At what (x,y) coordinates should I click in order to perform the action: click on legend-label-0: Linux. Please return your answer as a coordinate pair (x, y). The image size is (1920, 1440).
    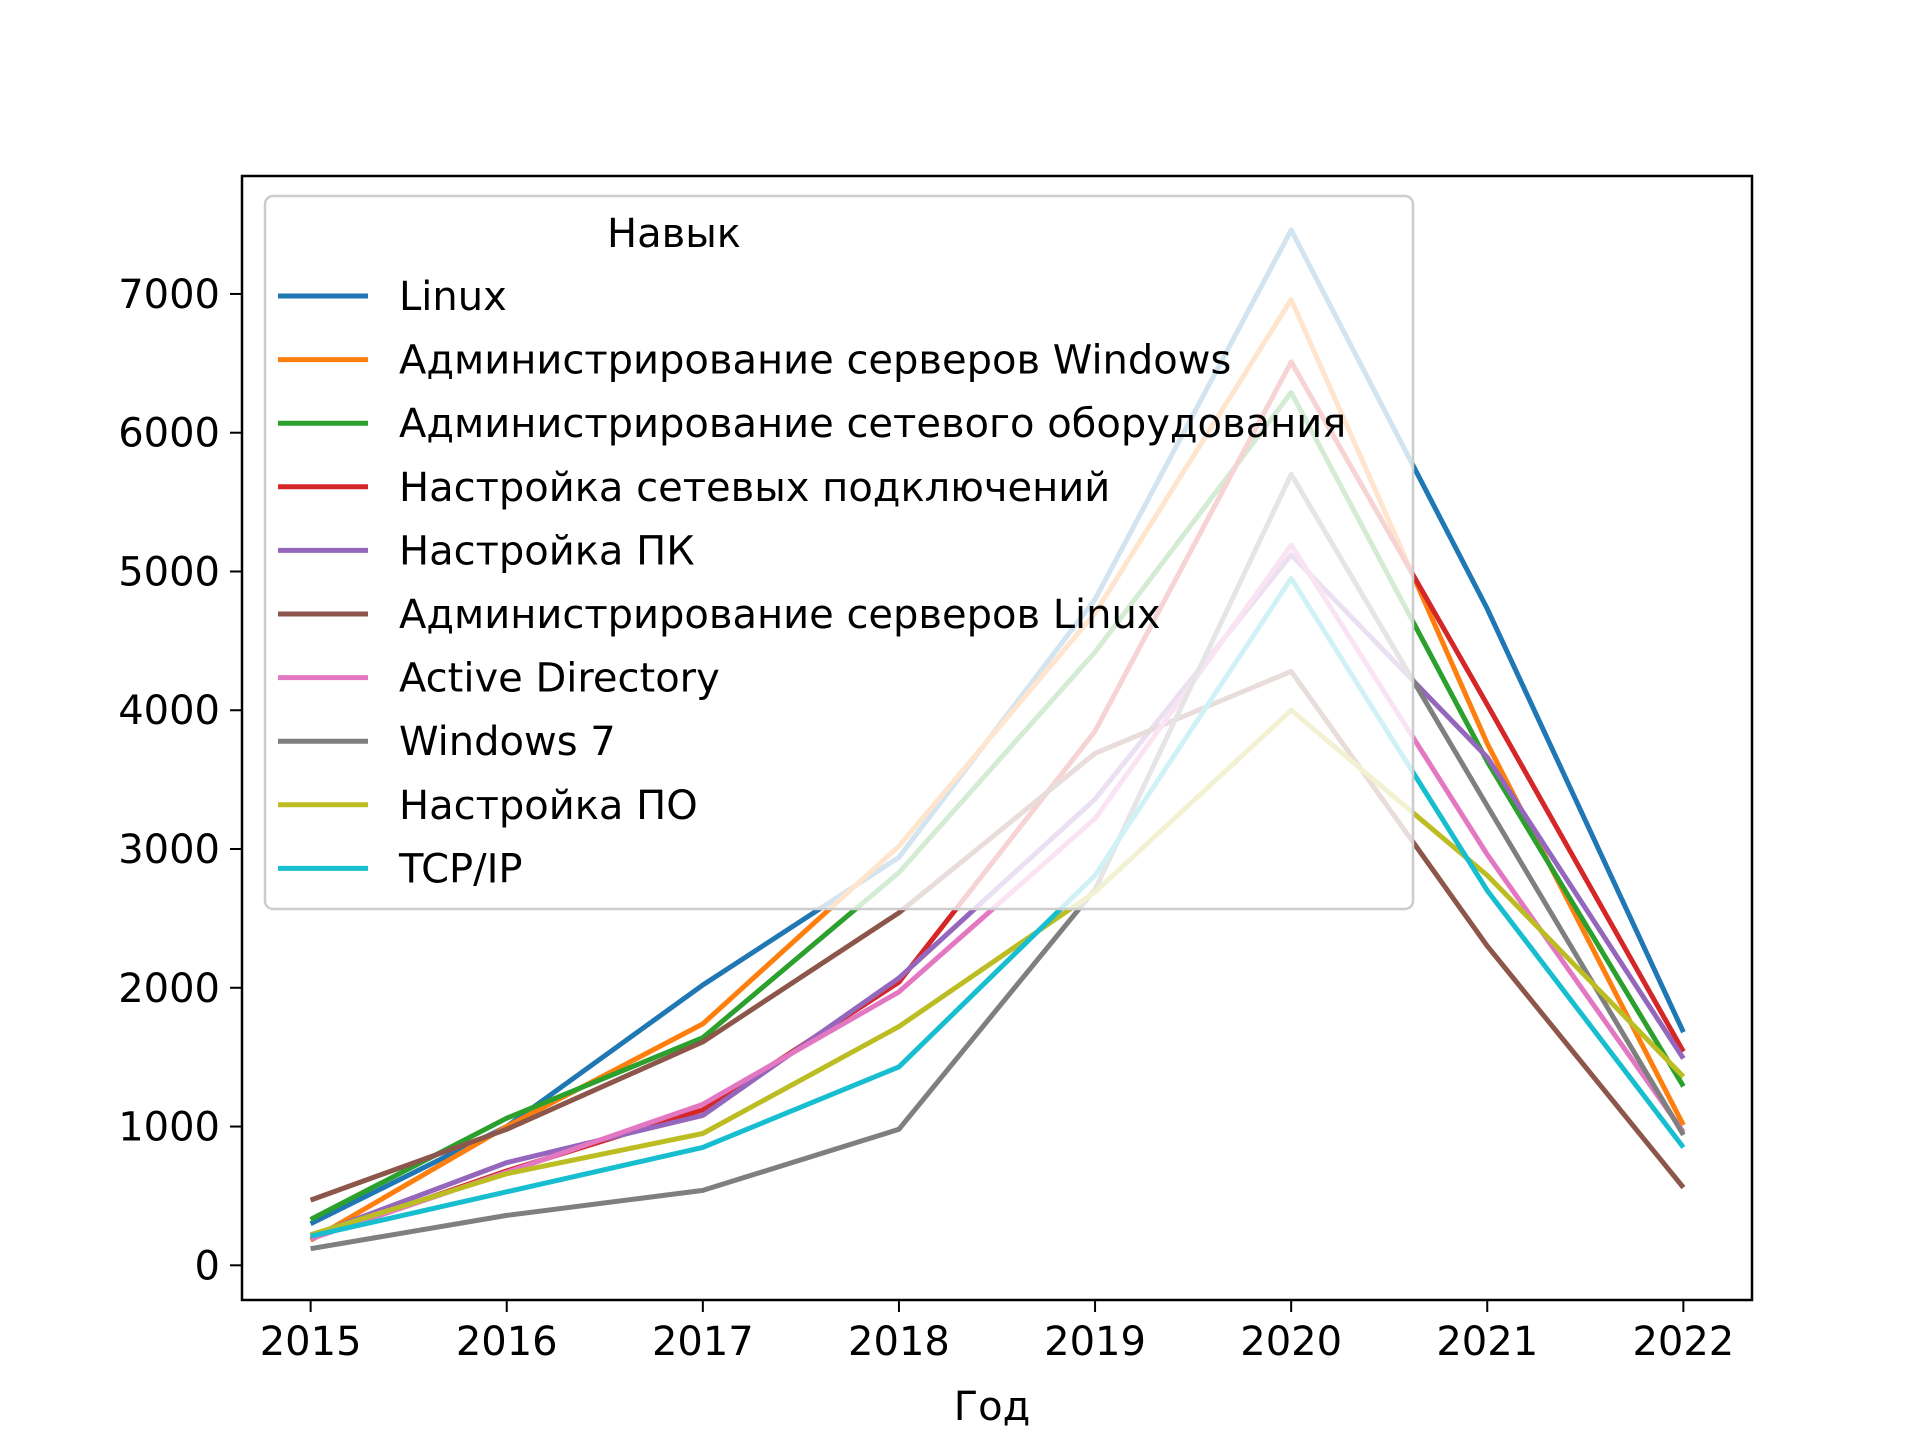
    Looking at the image, I should click on (453, 297).